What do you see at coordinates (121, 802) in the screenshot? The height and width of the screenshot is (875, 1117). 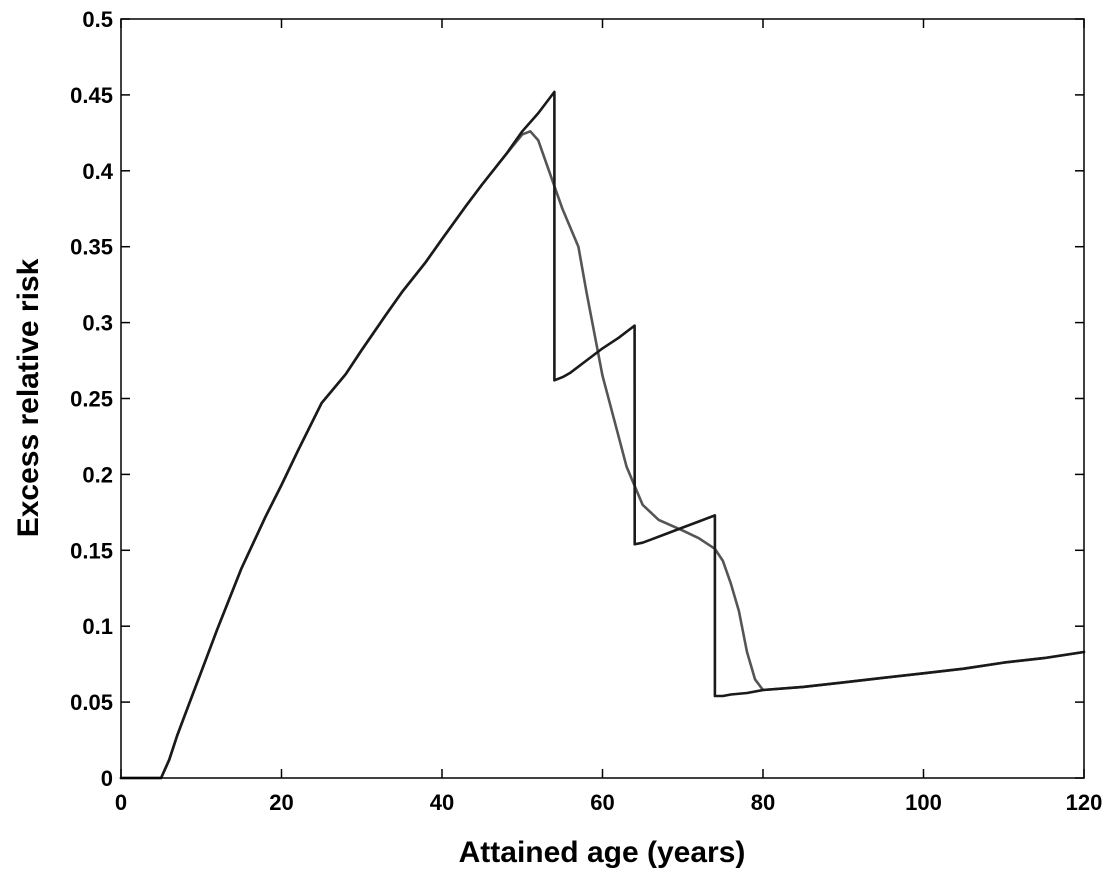 I see `x-tick-label: 0` at bounding box center [121, 802].